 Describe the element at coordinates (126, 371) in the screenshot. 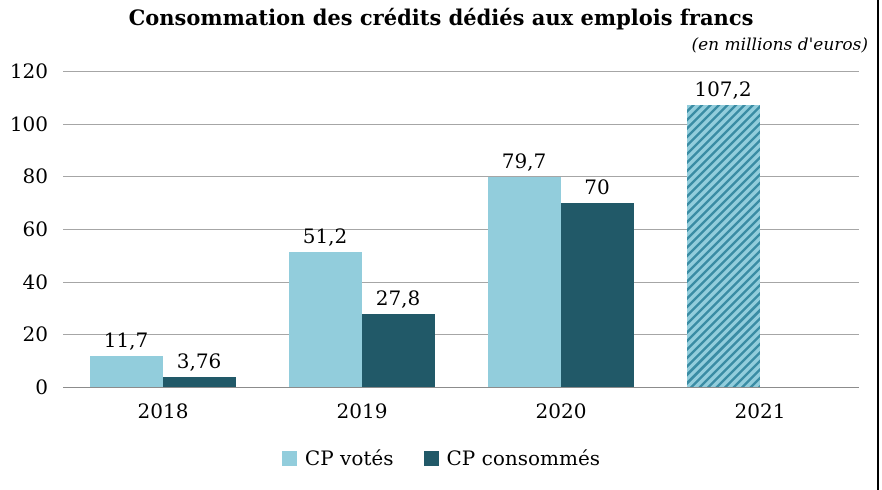

I see `bar-cp-votes-2018` at that location.